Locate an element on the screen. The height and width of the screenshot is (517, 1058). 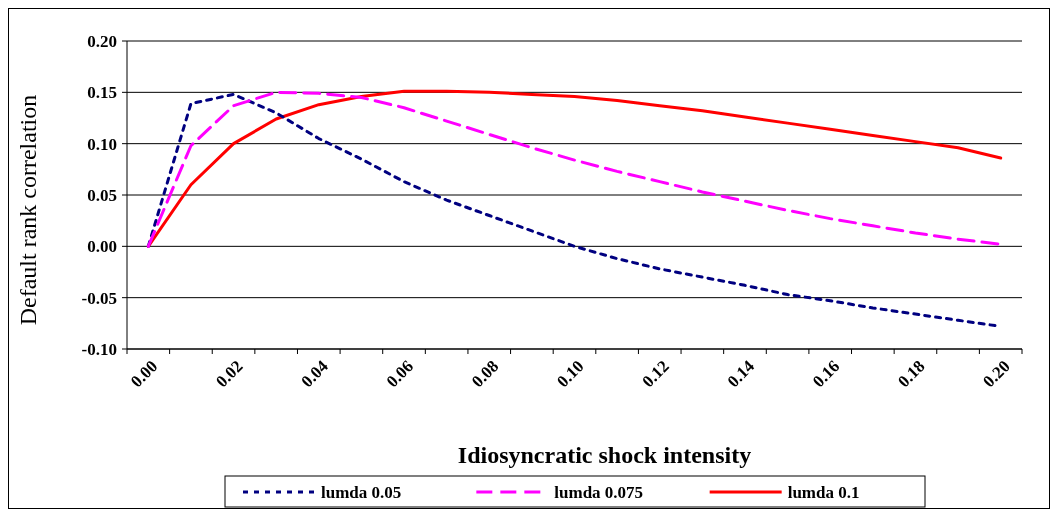
x-tick-label: 0.06 is located at coordinates (400, 374).